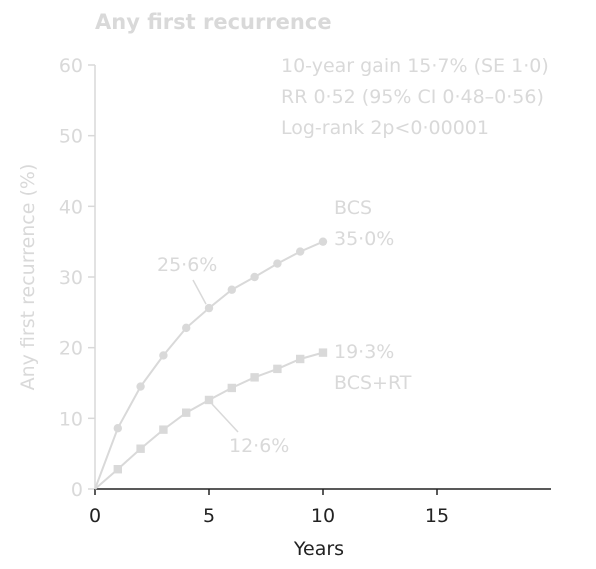  I want to click on bcs-leader-line, so click(199, 292).